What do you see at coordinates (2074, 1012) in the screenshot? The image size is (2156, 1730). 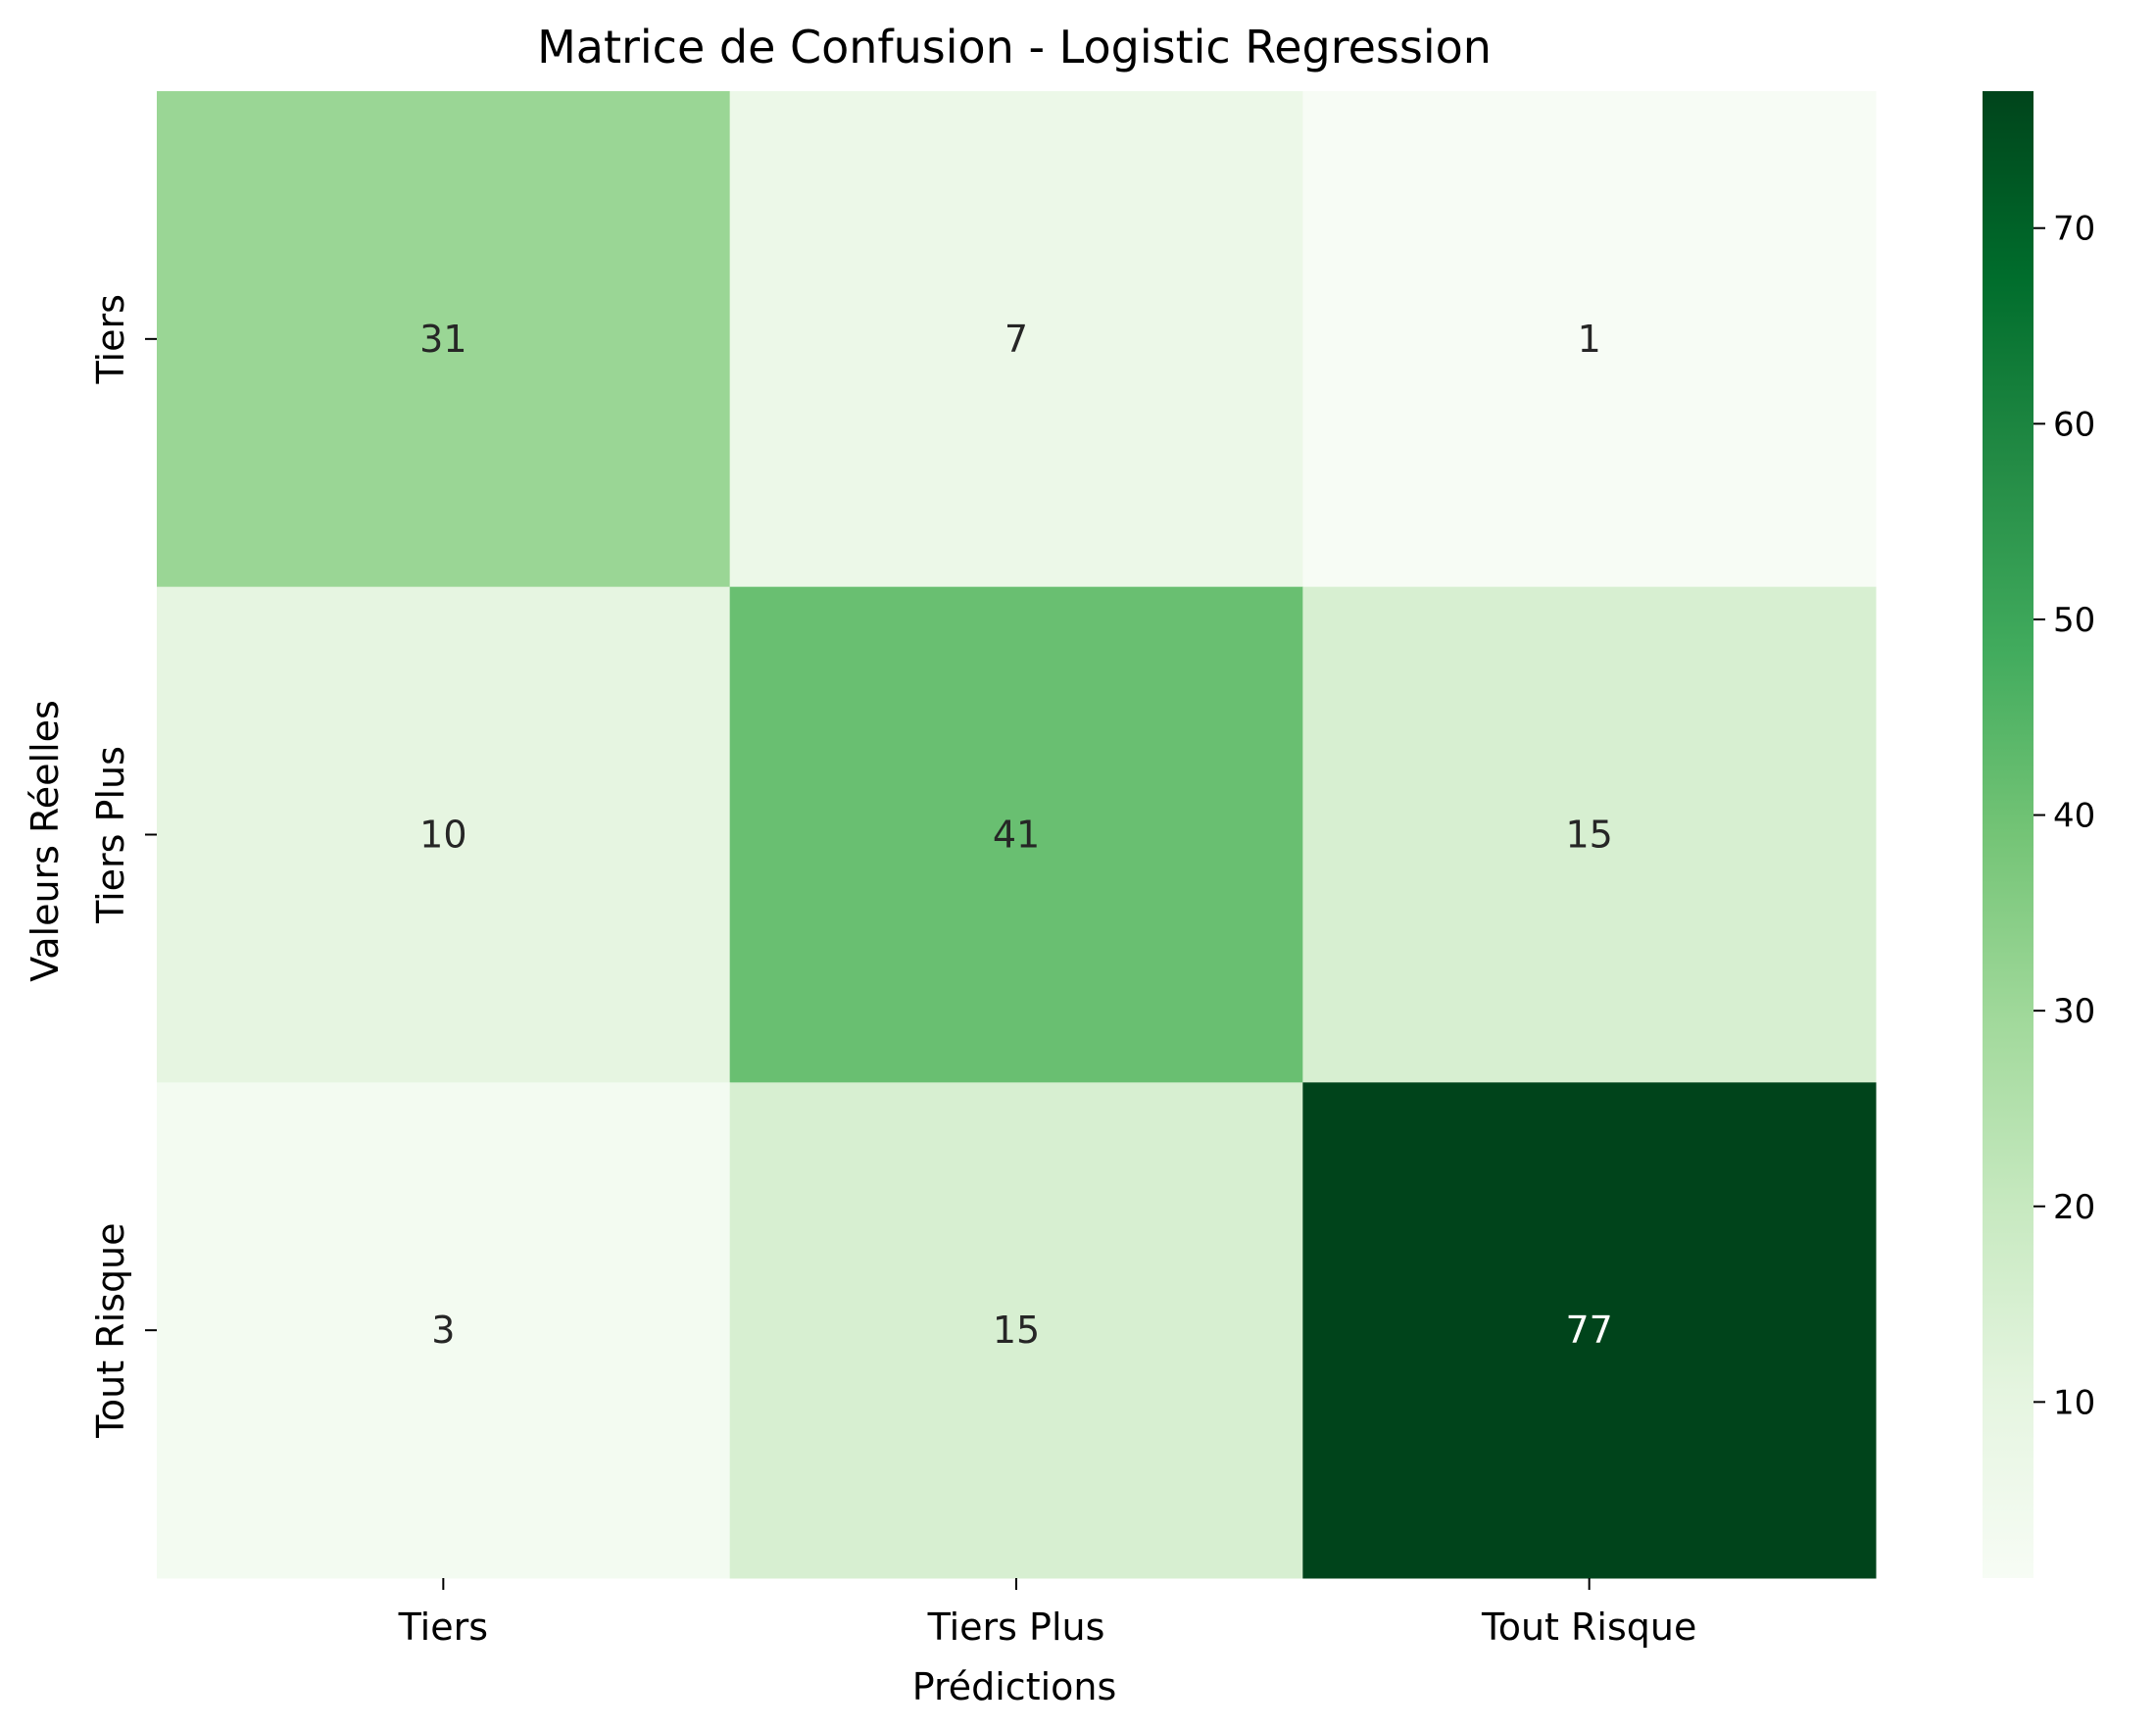 I see `colorbar-tick-label: 30` at bounding box center [2074, 1012].